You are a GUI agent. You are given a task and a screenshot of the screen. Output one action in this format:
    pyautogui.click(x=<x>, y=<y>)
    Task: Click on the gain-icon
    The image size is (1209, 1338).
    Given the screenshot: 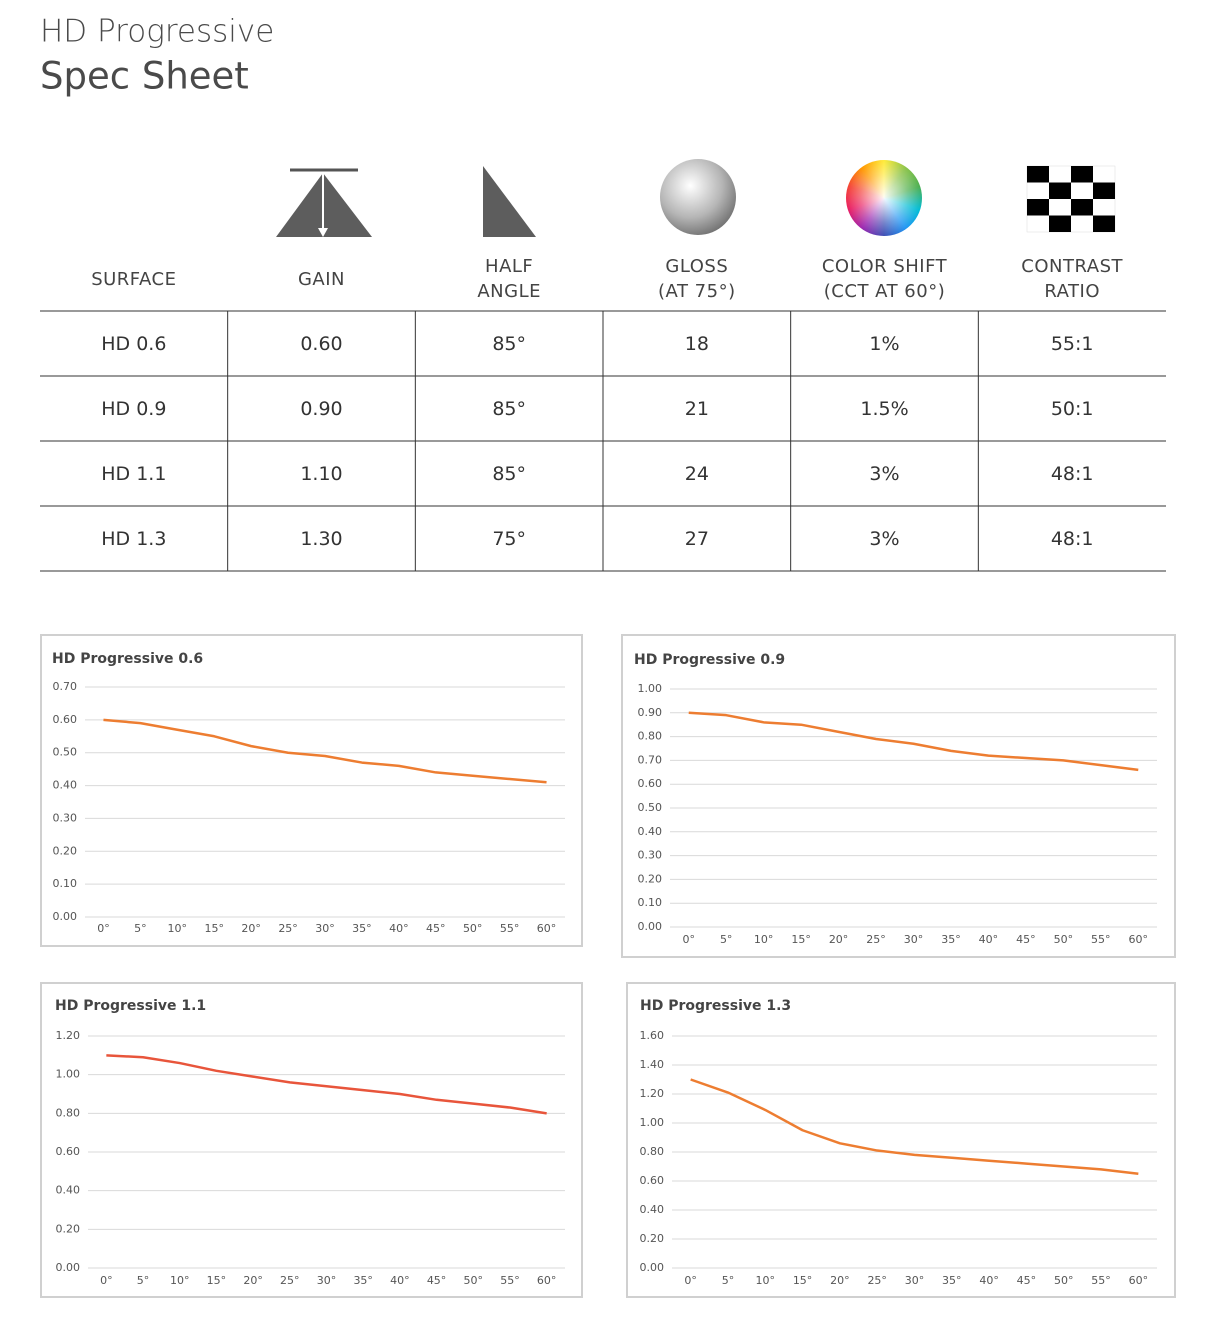 What is the action you would take?
    pyautogui.click(x=324, y=202)
    